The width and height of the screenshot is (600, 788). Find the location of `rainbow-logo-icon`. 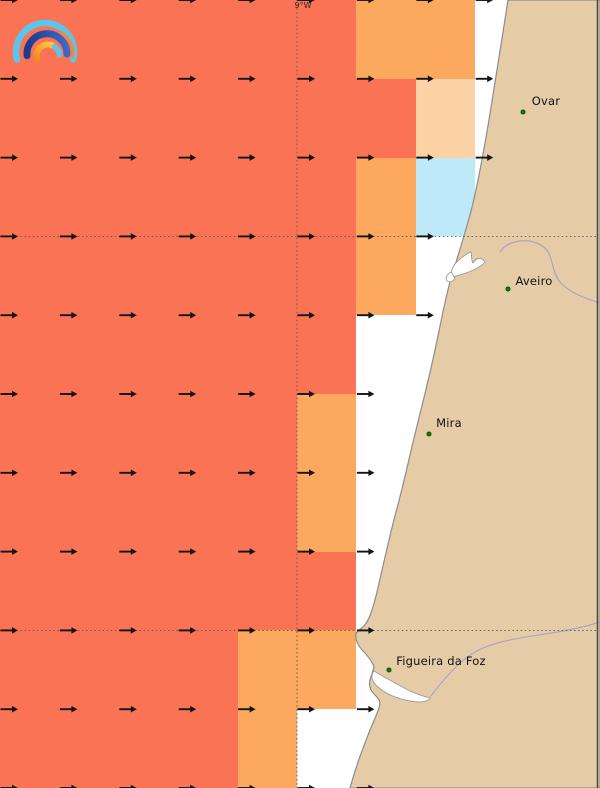

rainbow-logo-icon is located at coordinates (45, 41).